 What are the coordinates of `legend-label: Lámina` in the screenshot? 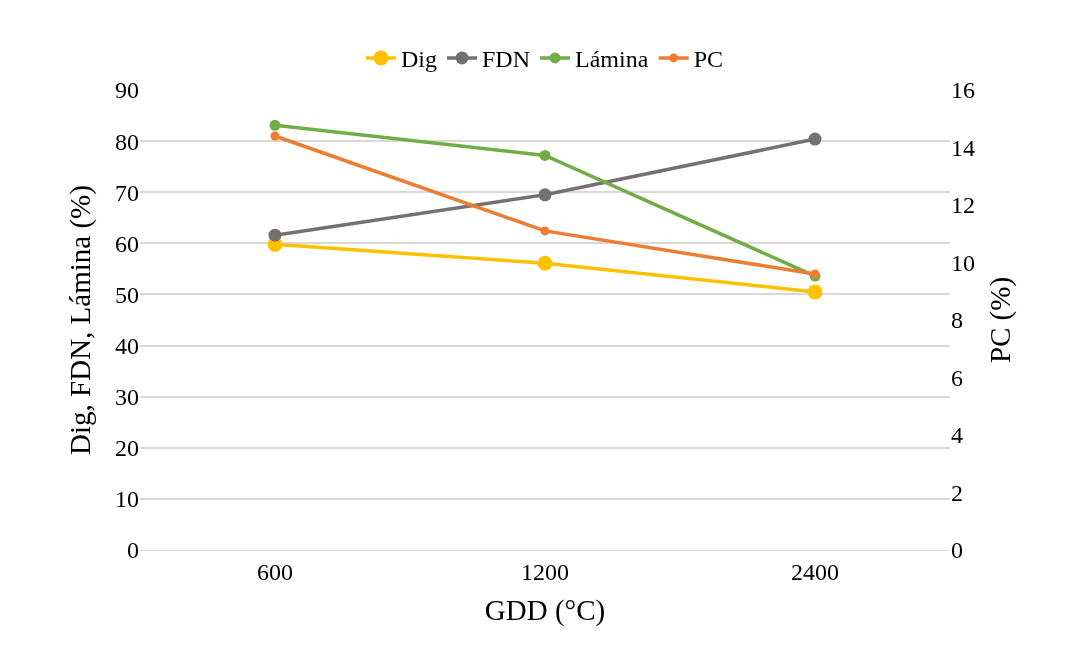 It's located at (612, 59).